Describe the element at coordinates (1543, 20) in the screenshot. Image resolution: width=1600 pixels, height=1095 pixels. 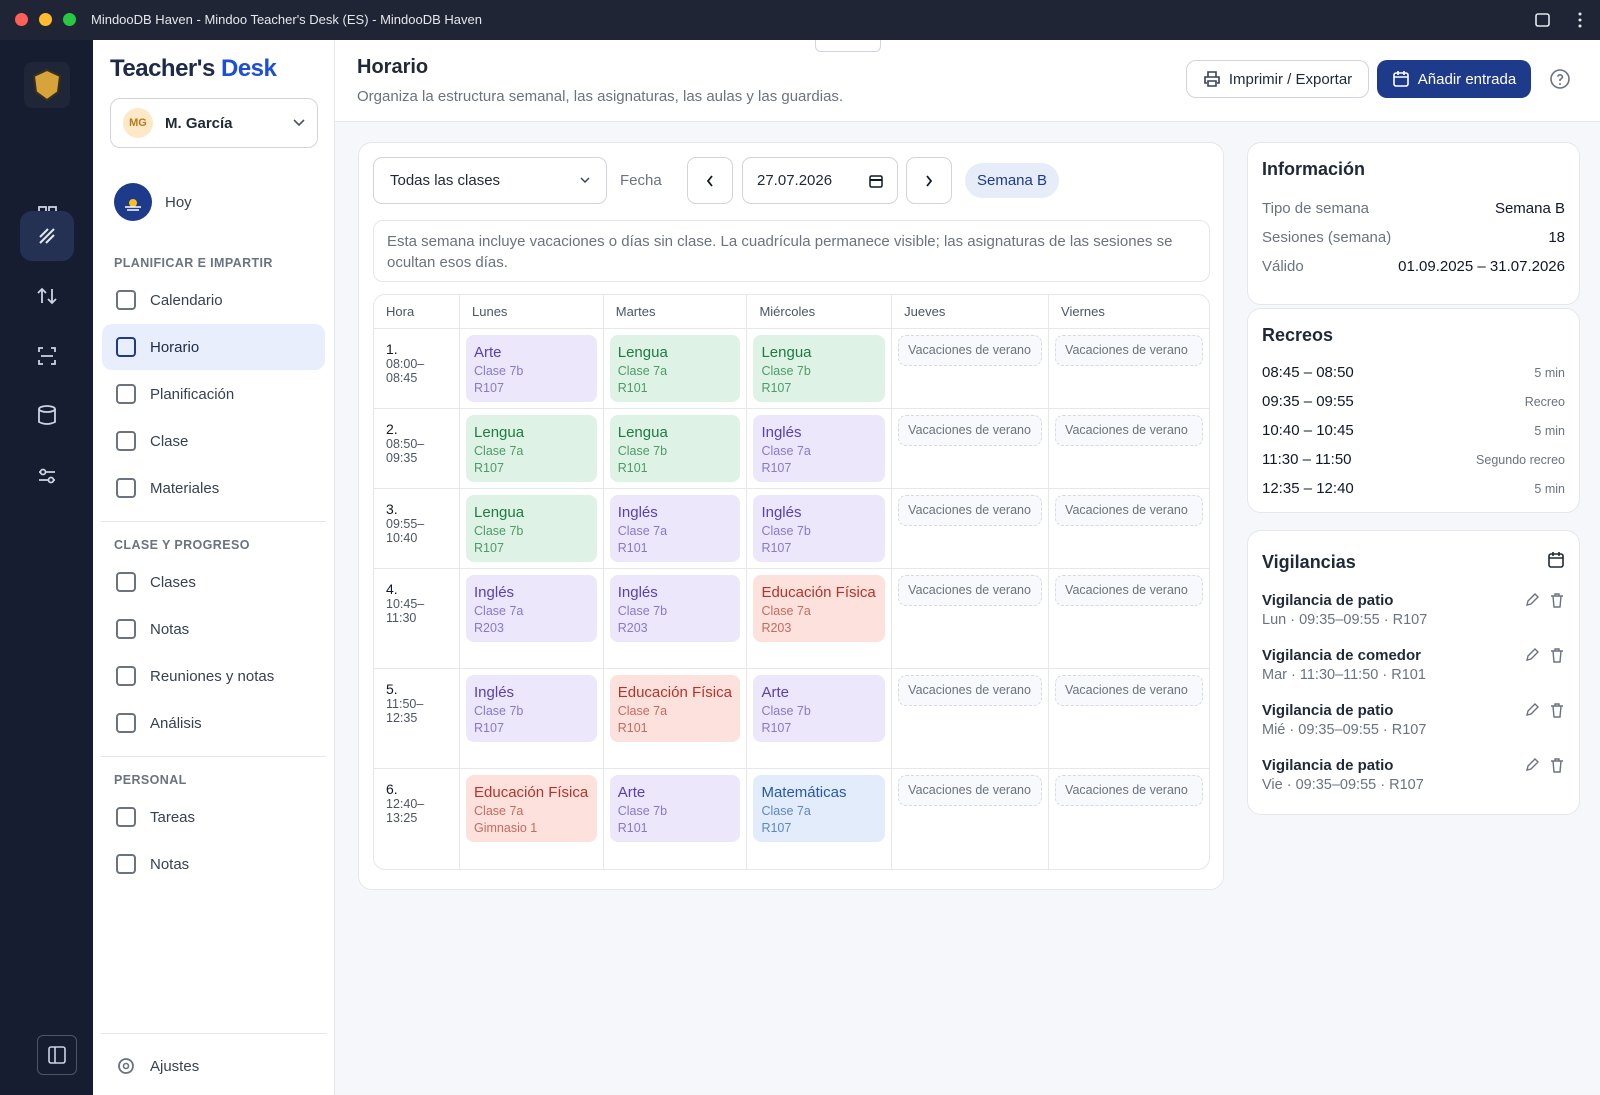
I see `extension-icon` at that location.